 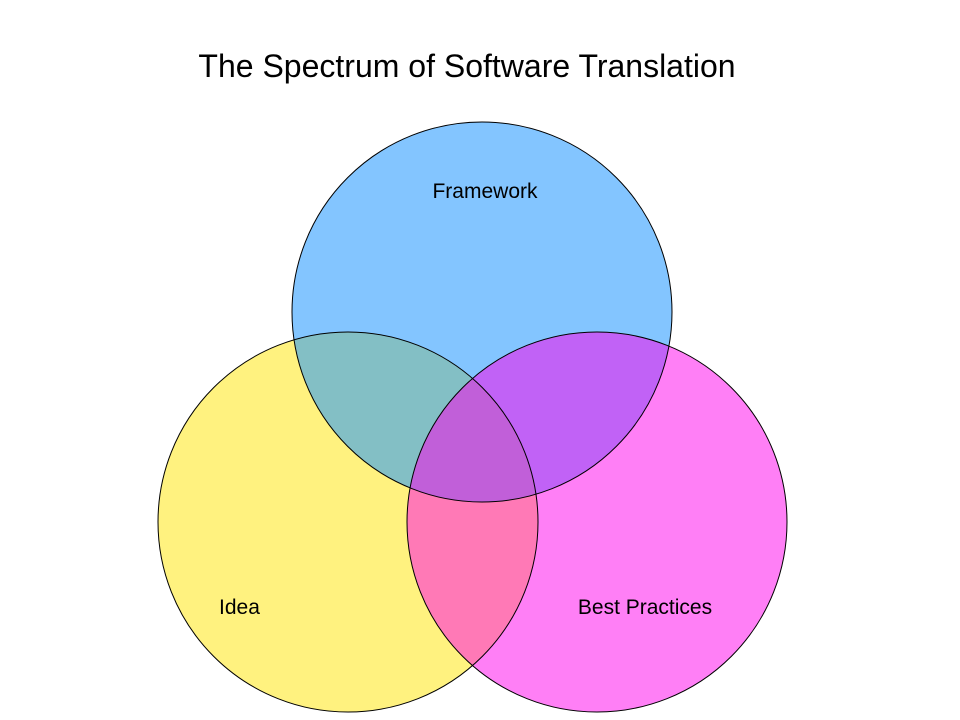 What do you see at coordinates (239, 607) in the screenshot?
I see `idea-label: Idea` at bounding box center [239, 607].